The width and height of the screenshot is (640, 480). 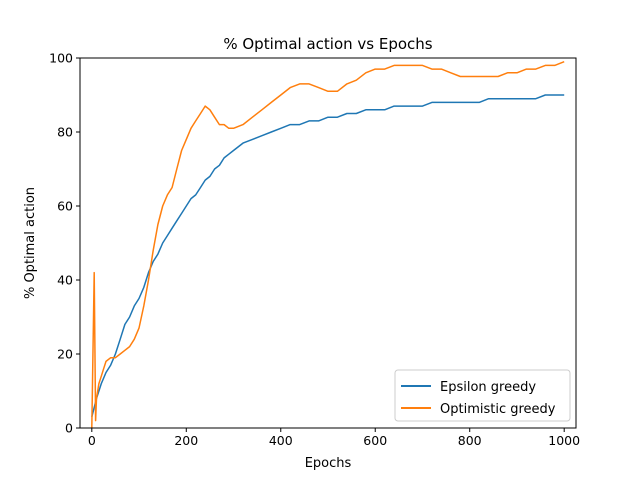 I want to click on x-axis-ticks: 0 200 400 600 800 1000, so click(x=334, y=438).